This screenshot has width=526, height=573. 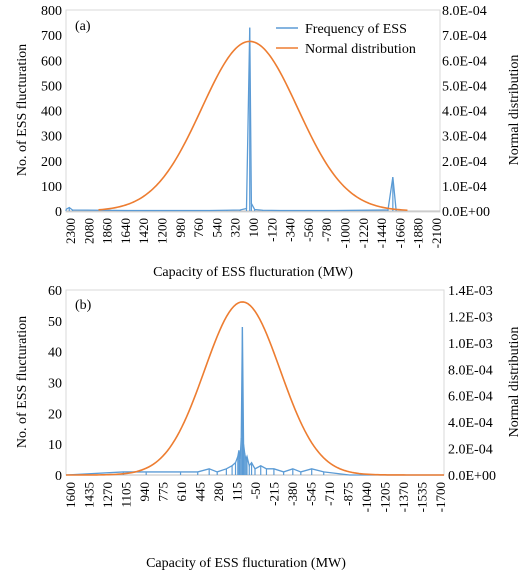 What do you see at coordinates (51, 137) in the screenshot?
I see `y-tick-label: 300` at bounding box center [51, 137].